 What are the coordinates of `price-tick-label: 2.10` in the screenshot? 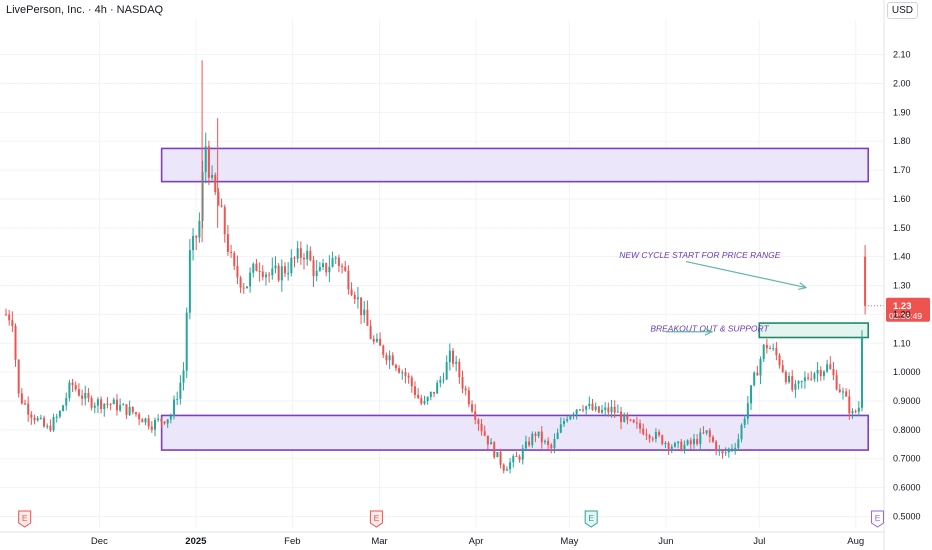 It's located at (902, 55).